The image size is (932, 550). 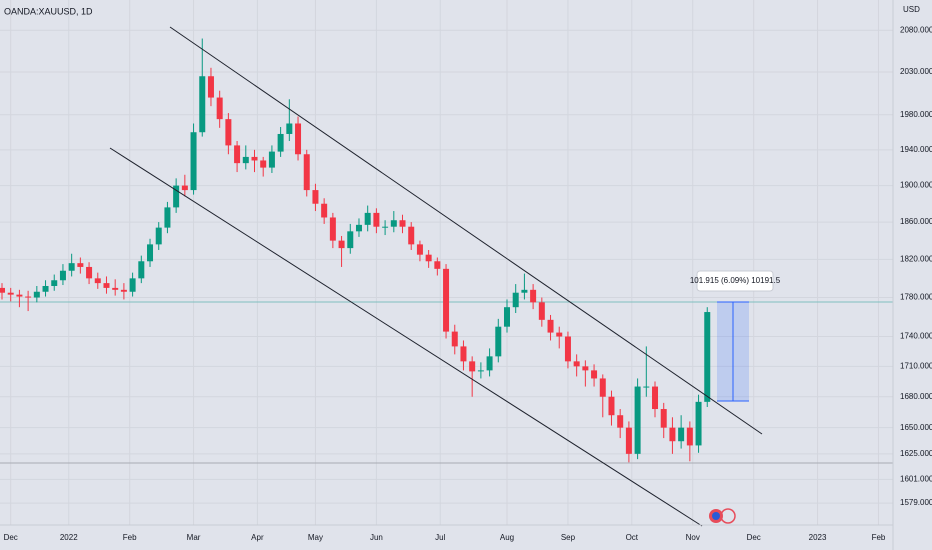 I want to click on y-tick-label: 1820.000, so click(x=916, y=258).